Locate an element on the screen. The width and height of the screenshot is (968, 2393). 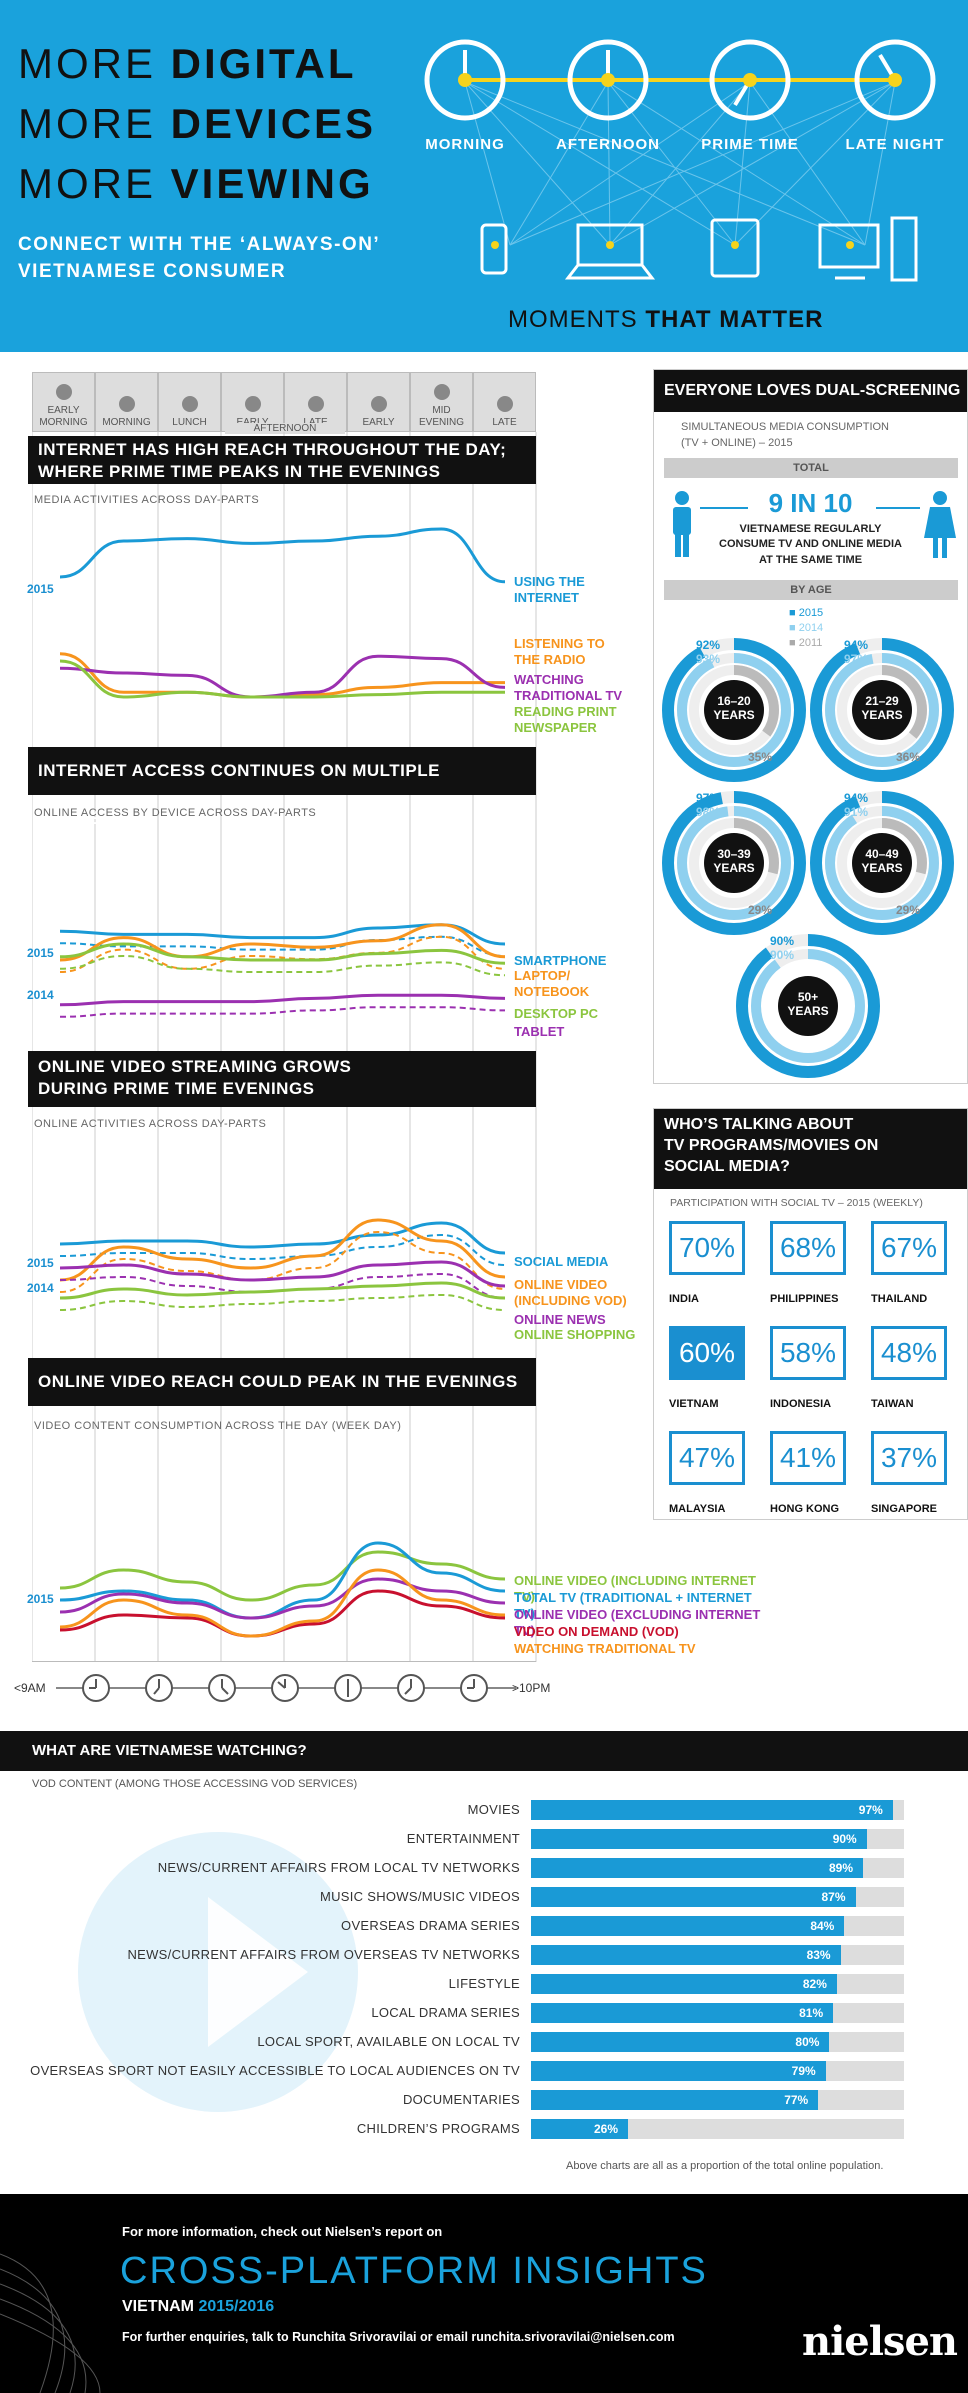
daypart-cell: LATE is located at coordinates (504, 402).